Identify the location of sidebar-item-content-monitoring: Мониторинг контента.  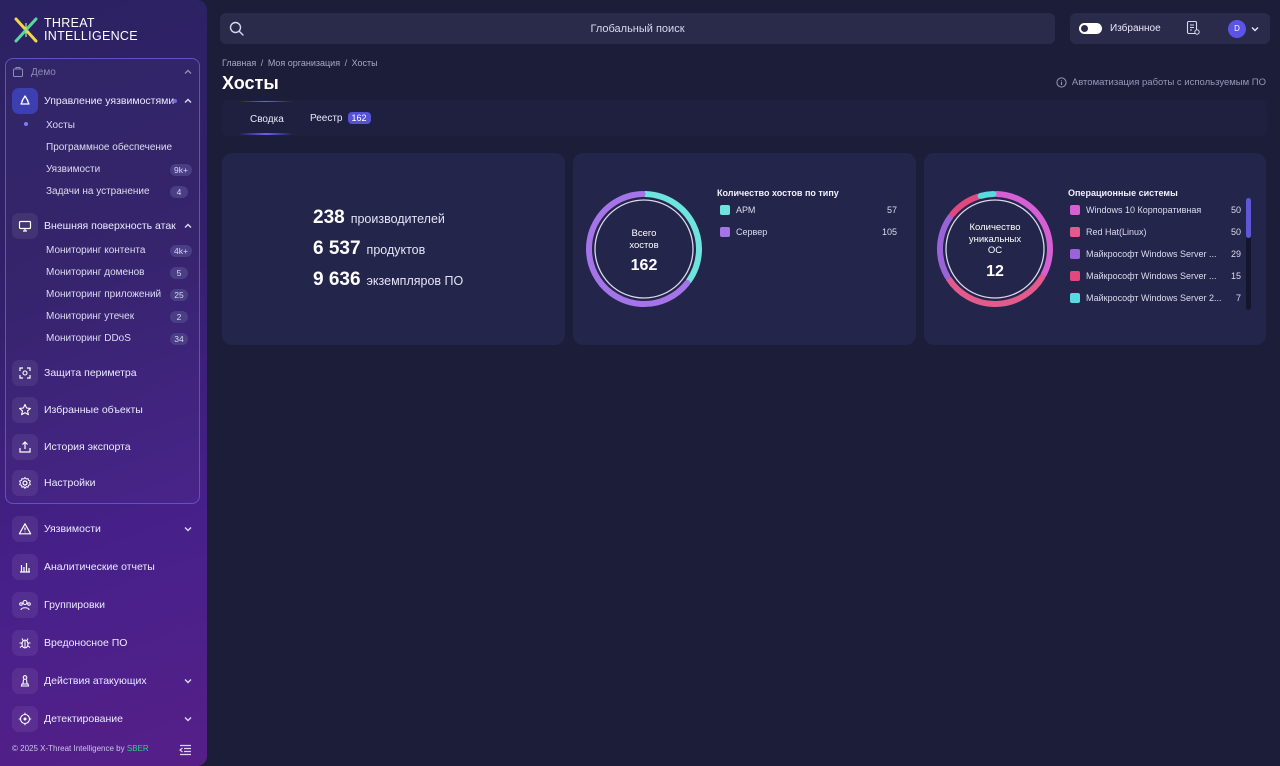
(96, 250).